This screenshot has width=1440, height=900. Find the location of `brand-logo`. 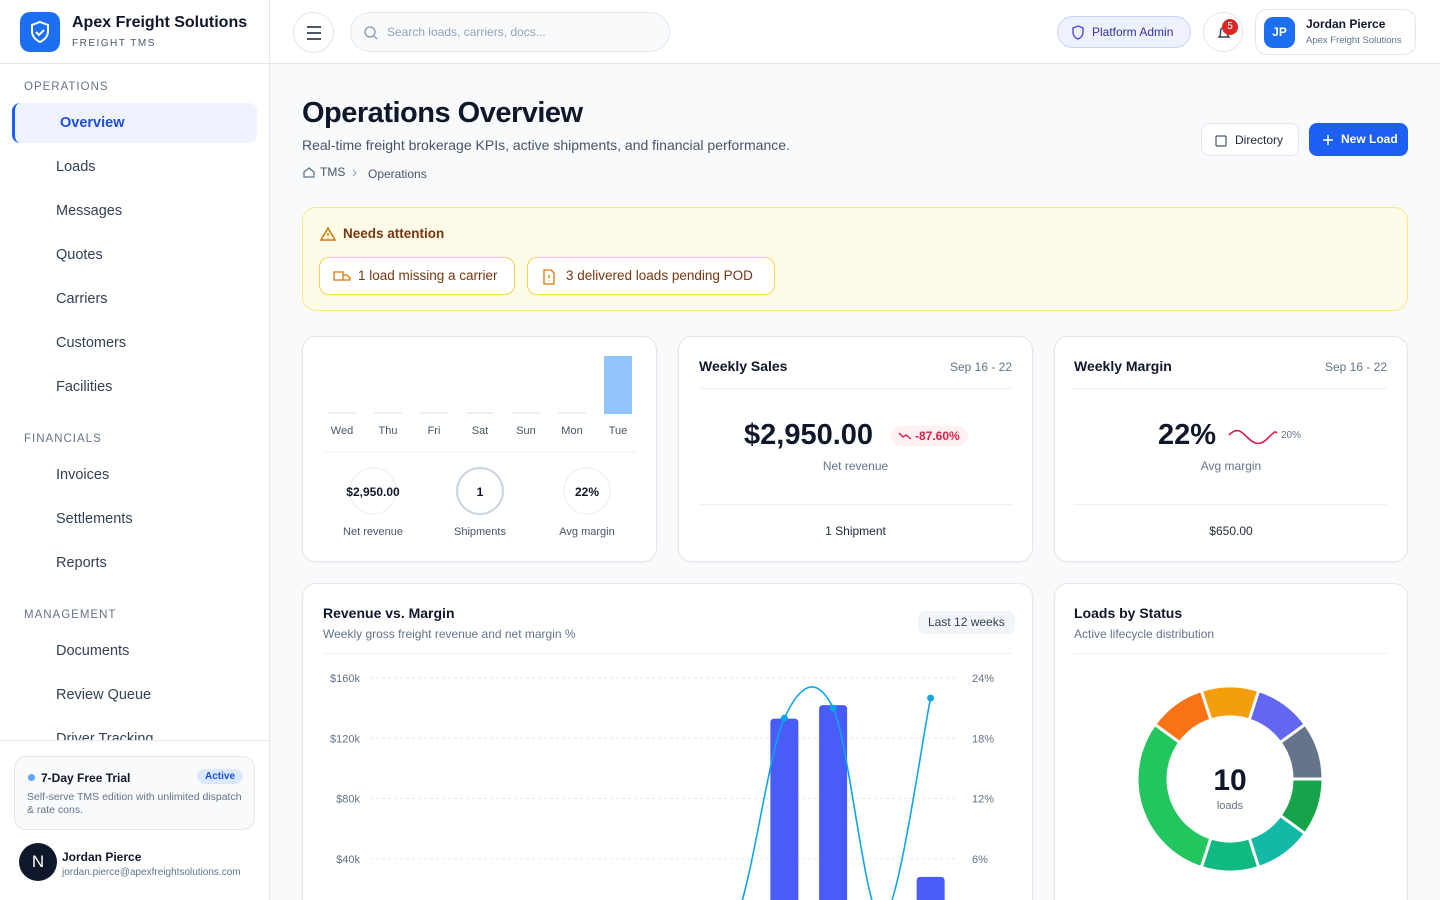

brand-logo is located at coordinates (40, 32).